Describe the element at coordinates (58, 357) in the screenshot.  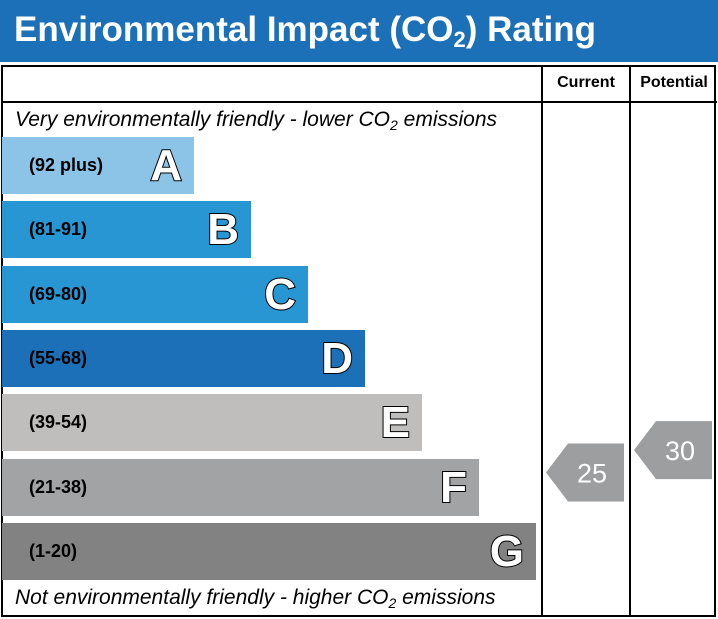
I see `band-d-range: (55-68)` at that location.